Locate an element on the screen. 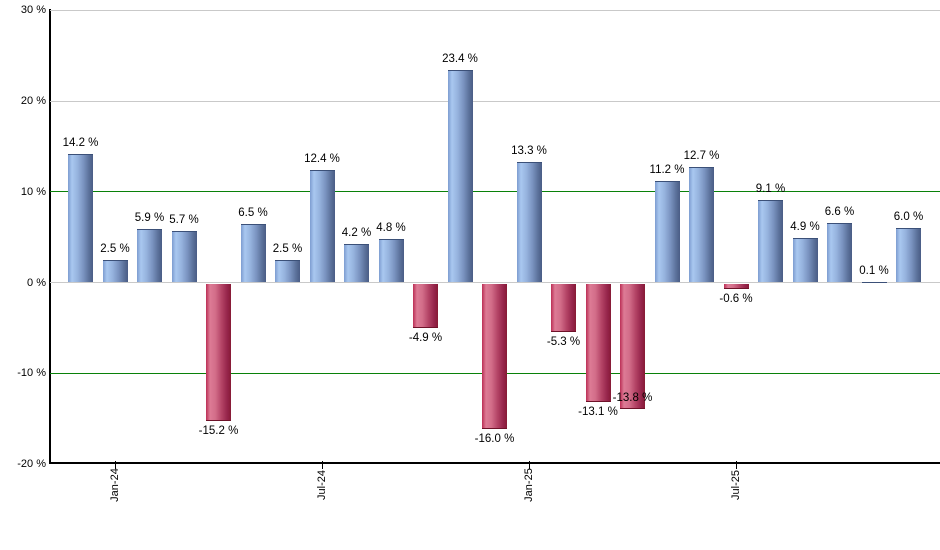  bar-value-label: 13.3 % is located at coordinates (529, 150).